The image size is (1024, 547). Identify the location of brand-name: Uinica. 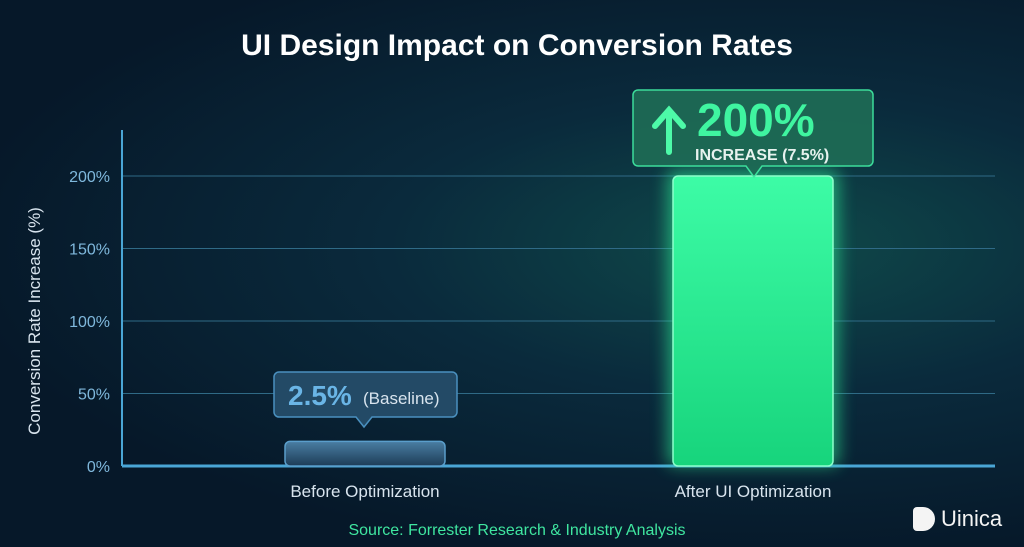
(972, 518).